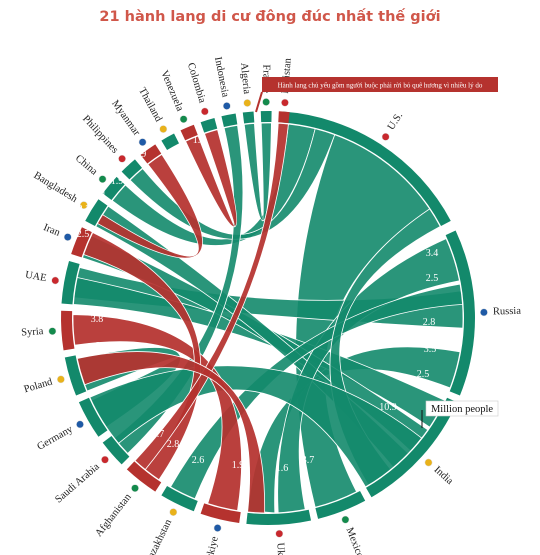 This screenshot has height=555, width=540. I want to click on country-label: India, so click(444, 475).